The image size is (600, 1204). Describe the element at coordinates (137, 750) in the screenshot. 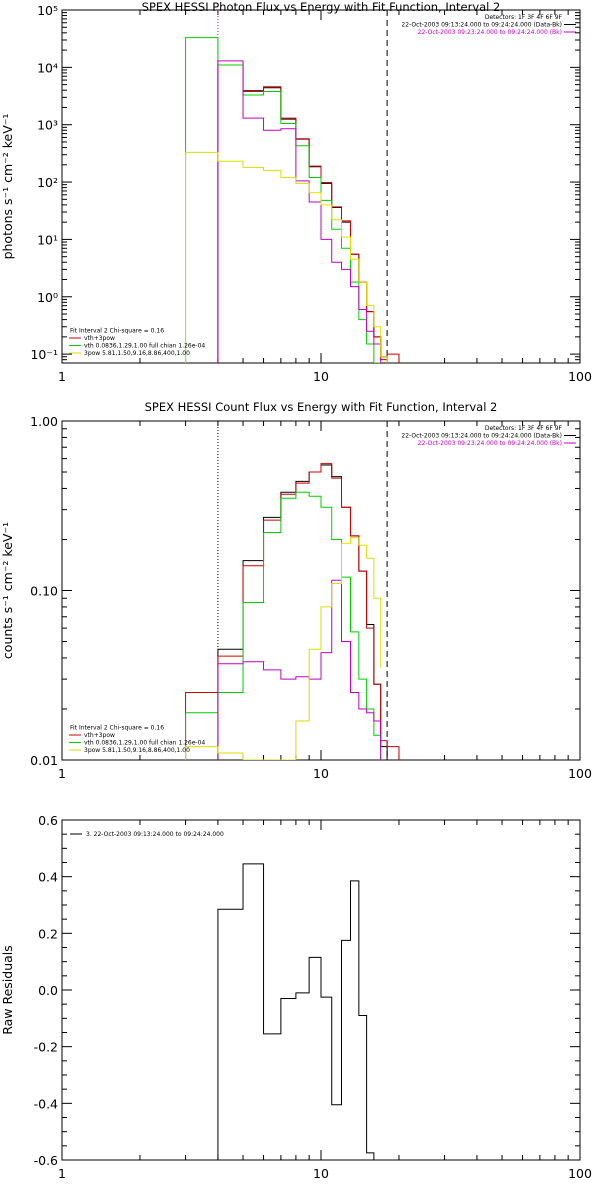

I see `count-flux-legend-bottom-left-3: 3pow 5.81,1.50,9.16,8.86,400,1.00` at that location.